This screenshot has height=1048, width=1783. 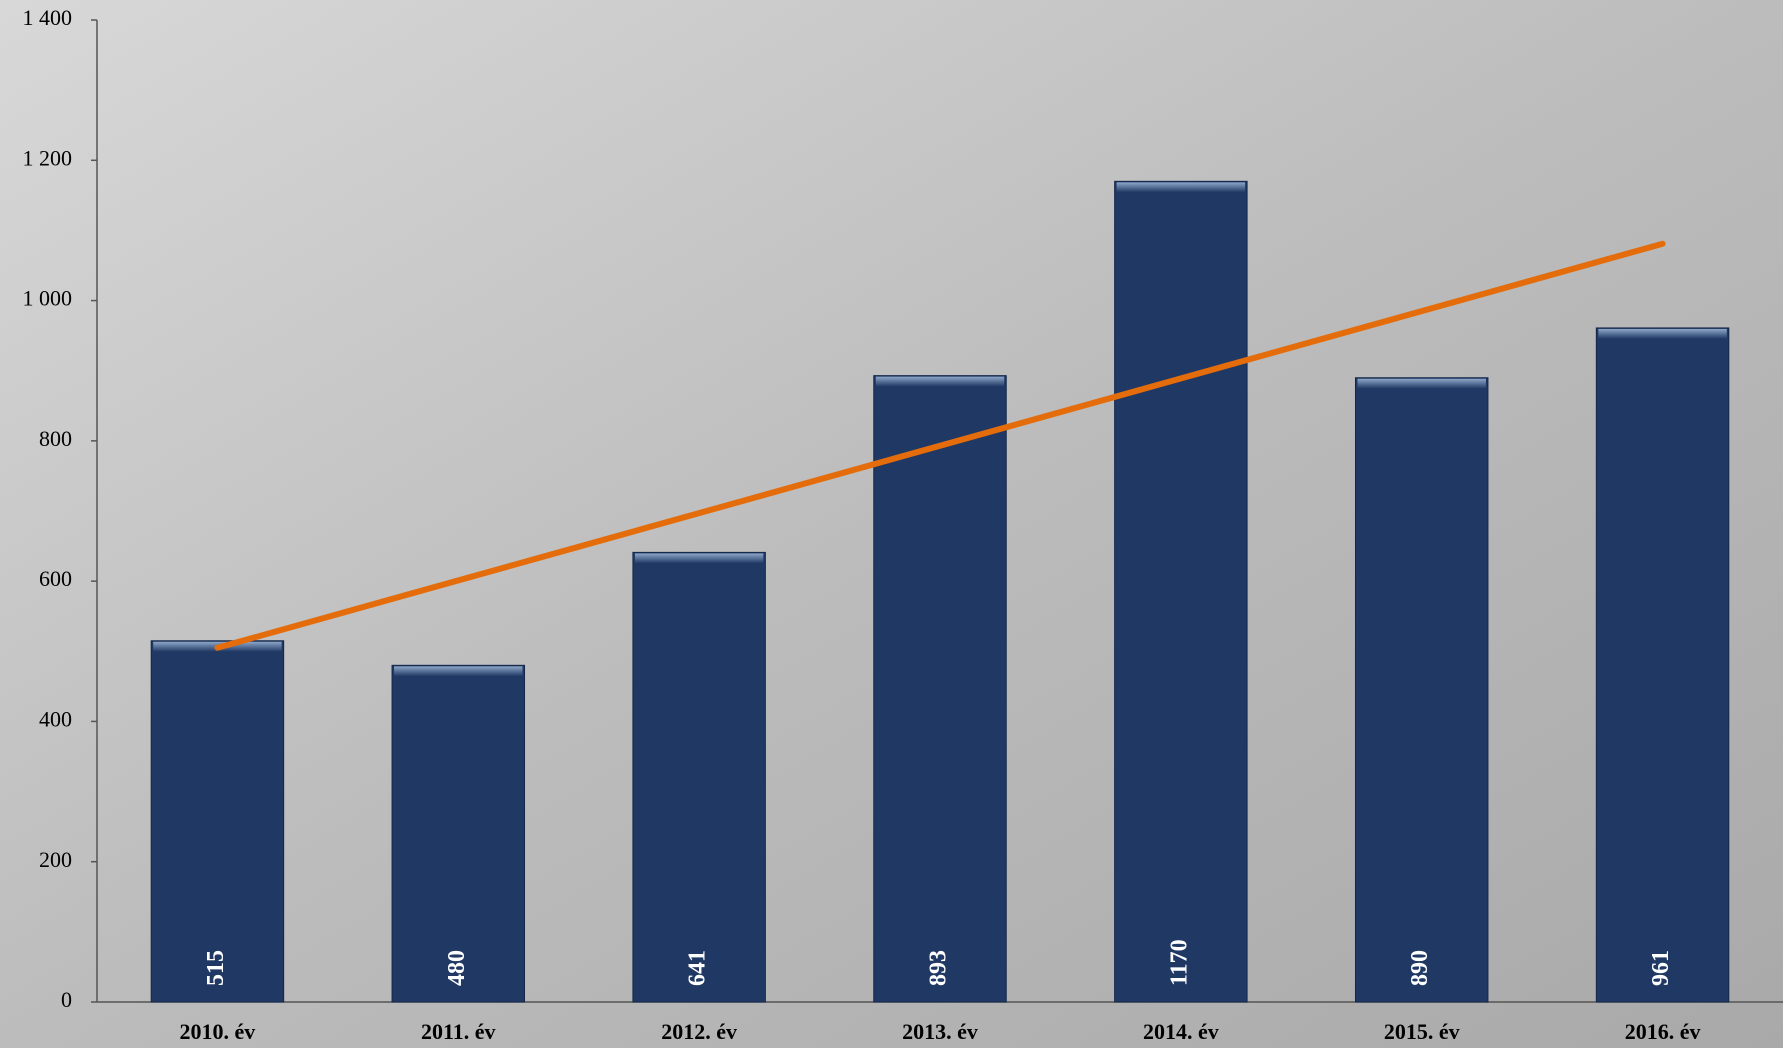 What do you see at coordinates (55, 578) in the screenshot?
I see `y-tick-label: 600` at bounding box center [55, 578].